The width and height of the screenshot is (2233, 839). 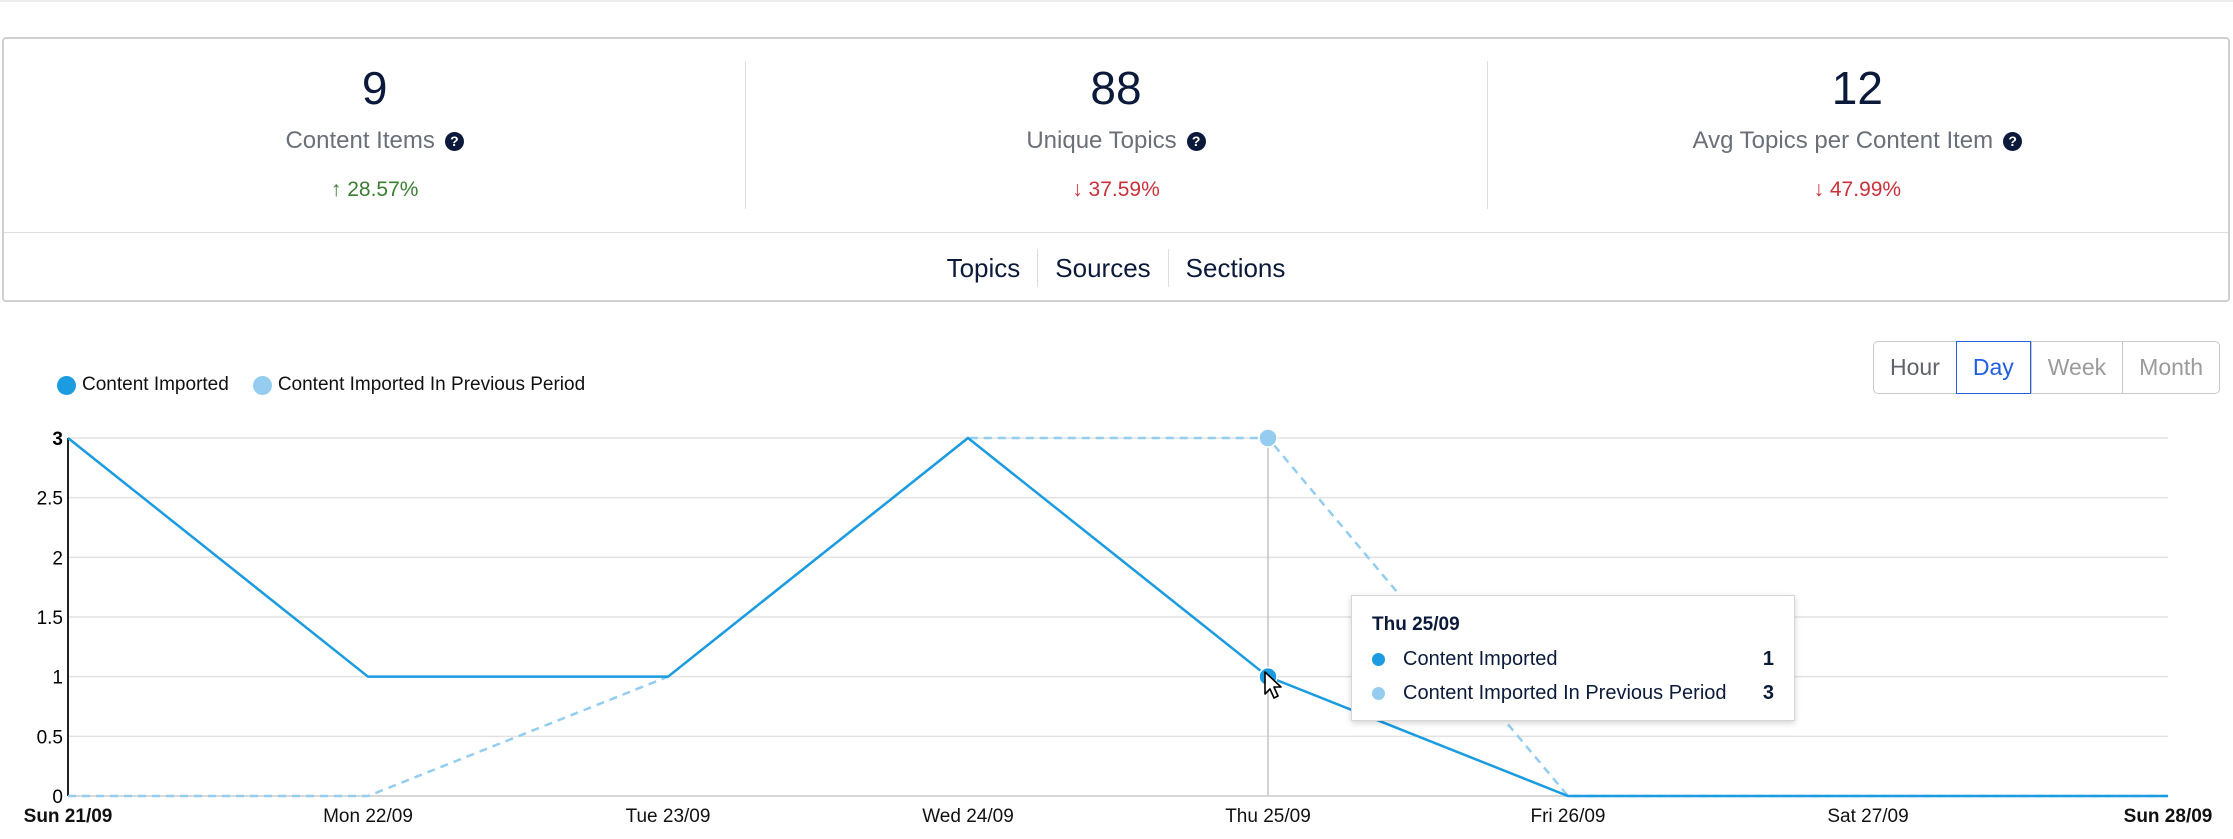 I want to click on y-tick-label: 1.5, so click(x=50, y=618).